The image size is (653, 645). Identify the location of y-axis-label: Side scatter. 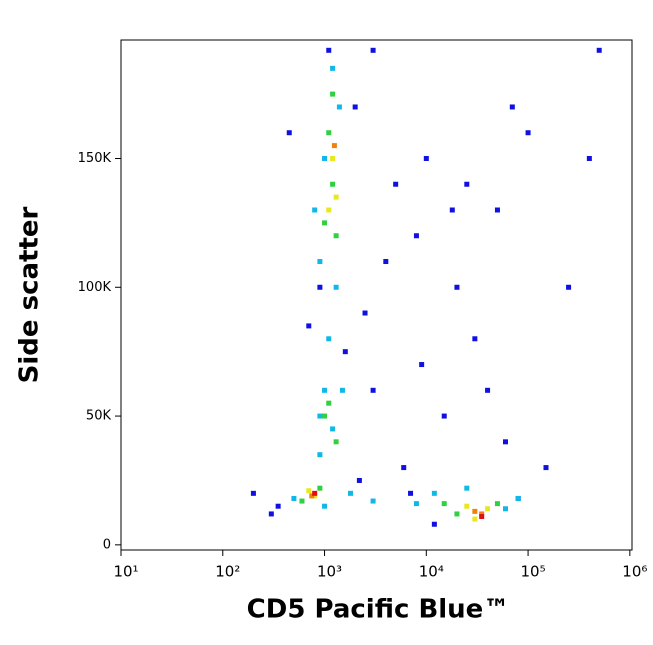
(30, 294).